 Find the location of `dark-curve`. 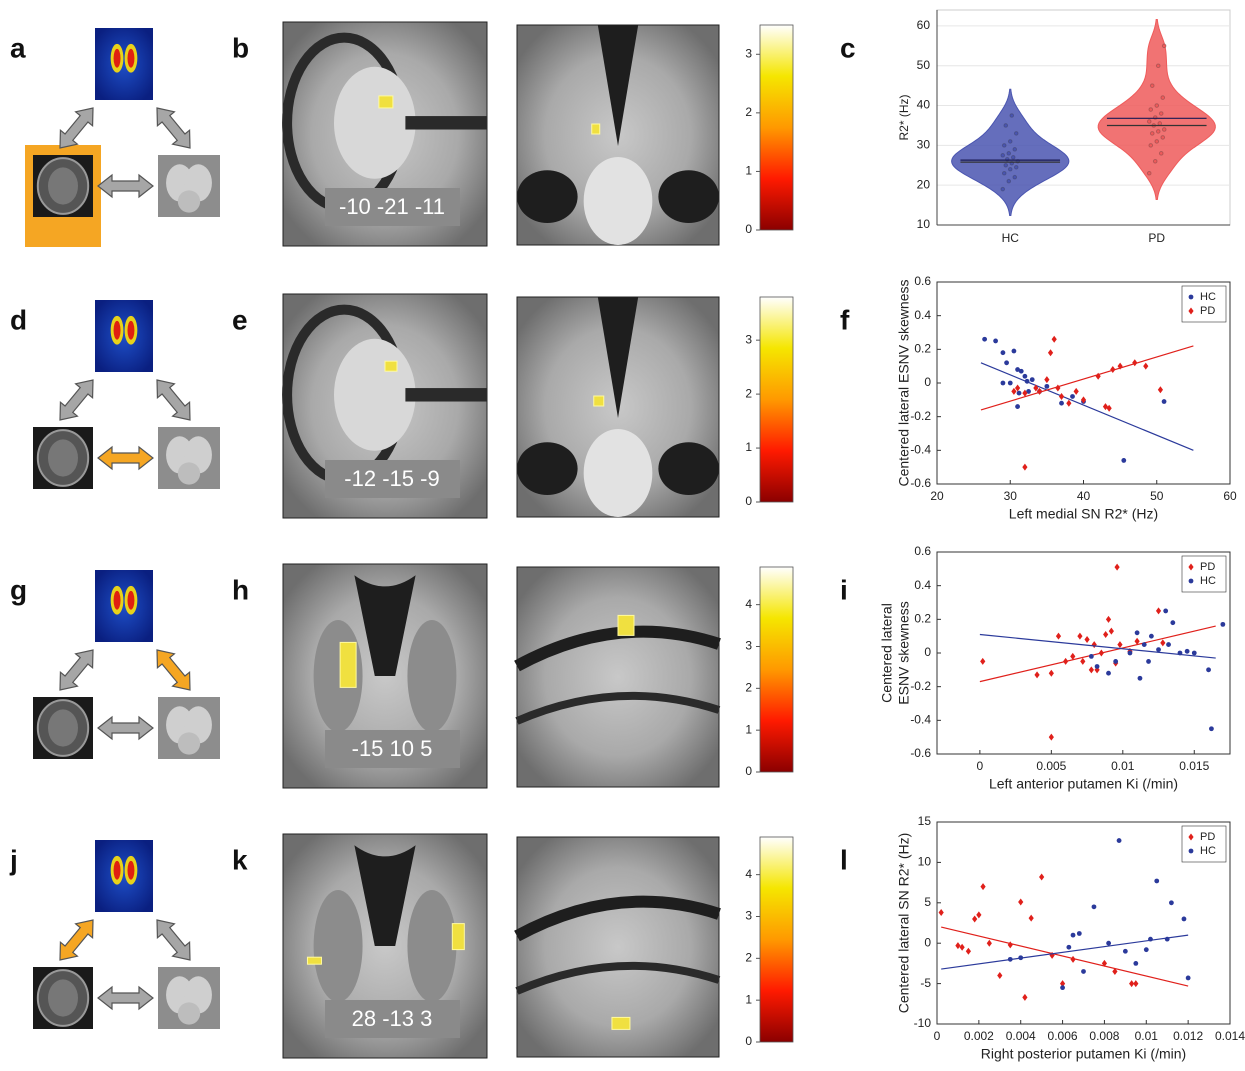

dark-curve is located at coordinates (618, 708).